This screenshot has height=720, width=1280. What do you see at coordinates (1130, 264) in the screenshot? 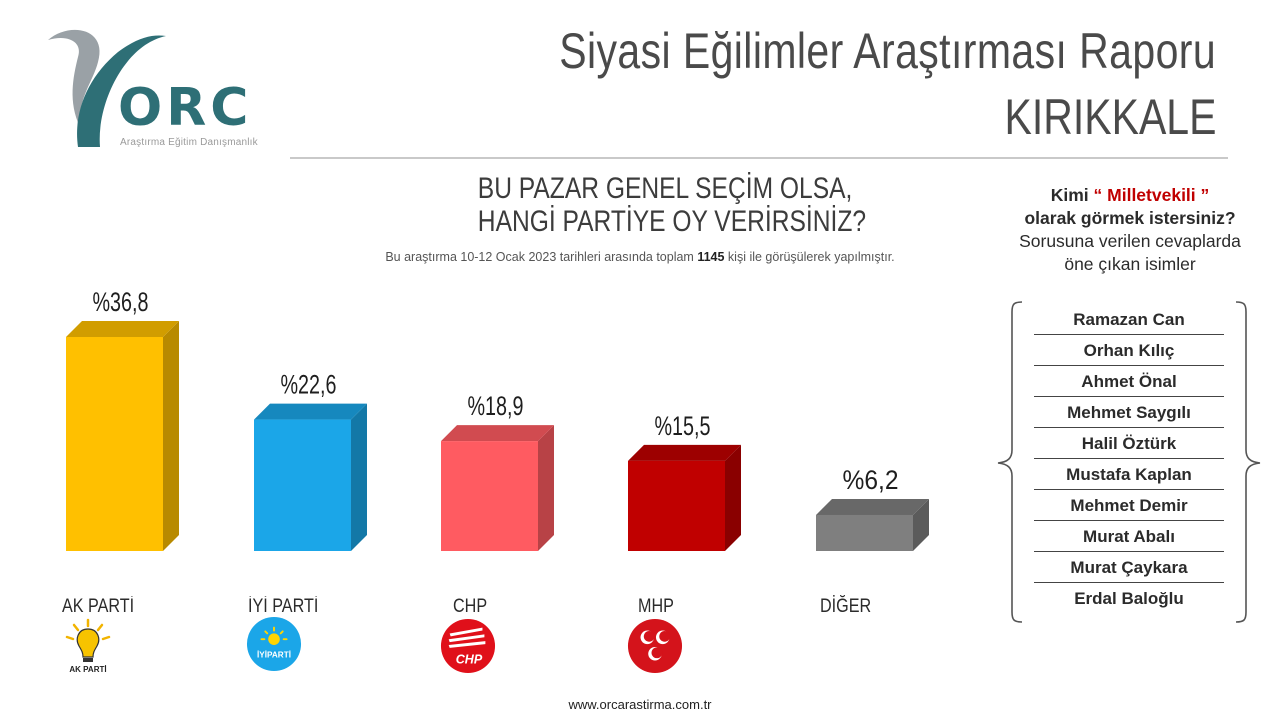
I see `mp-question-line-4: öne çıkan isimler` at bounding box center [1130, 264].